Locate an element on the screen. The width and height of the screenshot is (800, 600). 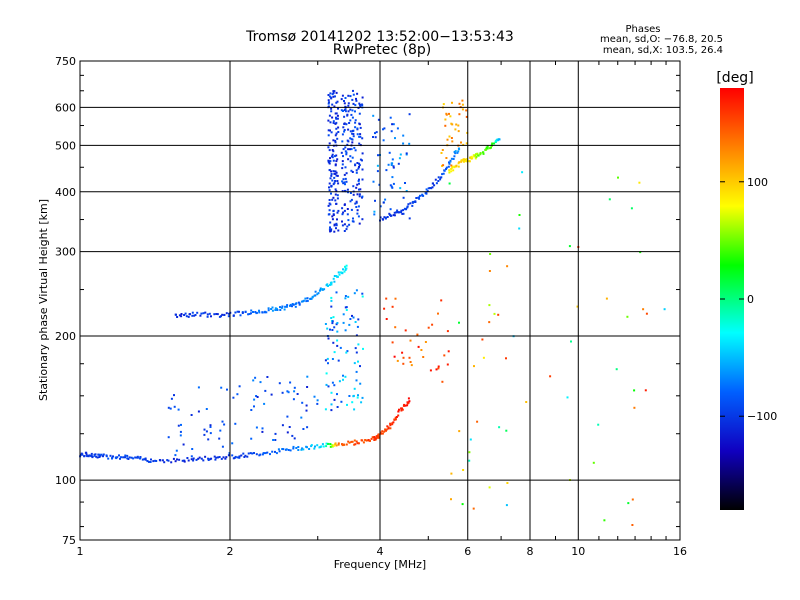
y-tick-label: 750 is located at coordinates (65, 61).